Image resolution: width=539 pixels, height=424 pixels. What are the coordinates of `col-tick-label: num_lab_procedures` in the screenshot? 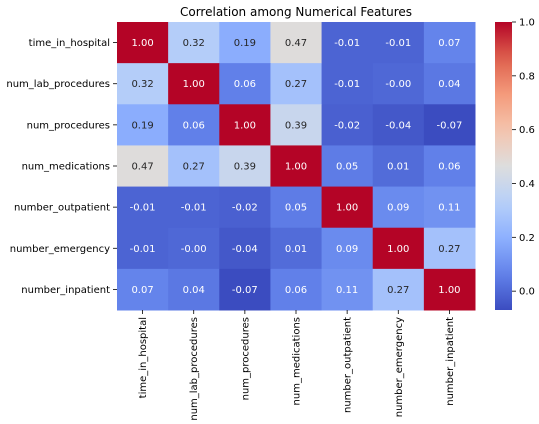 It's located at (194, 369).